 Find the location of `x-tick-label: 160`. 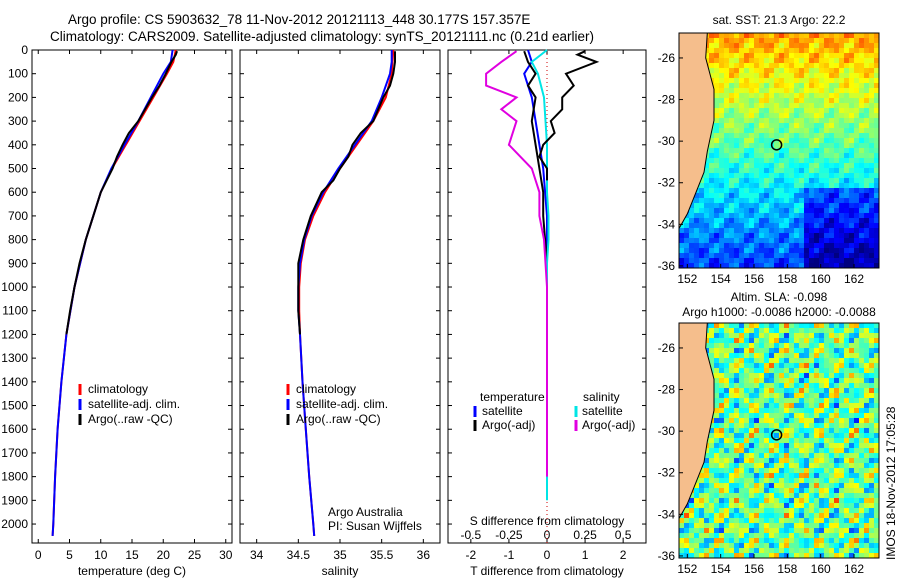

x-tick-label: 160 is located at coordinates (821, 569).